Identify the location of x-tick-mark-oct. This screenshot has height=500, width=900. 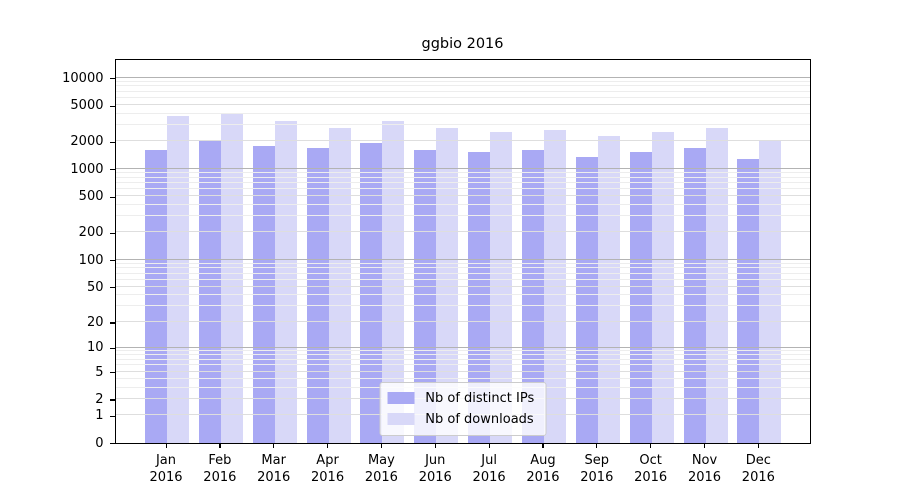
(651, 445).